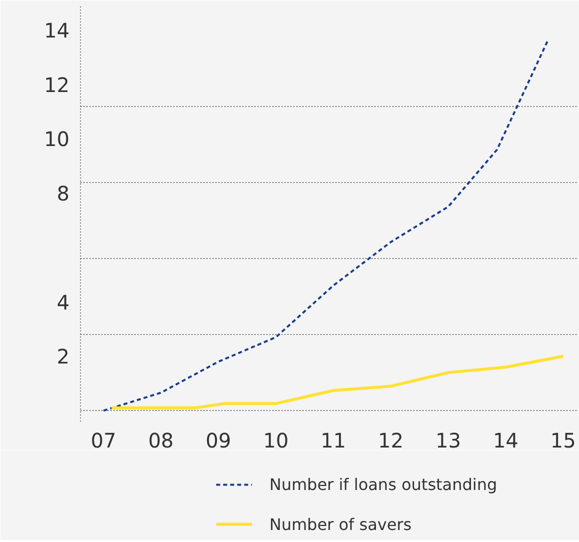 The width and height of the screenshot is (579, 542). What do you see at coordinates (337, 382) in the screenshot?
I see `line-series` at bounding box center [337, 382].